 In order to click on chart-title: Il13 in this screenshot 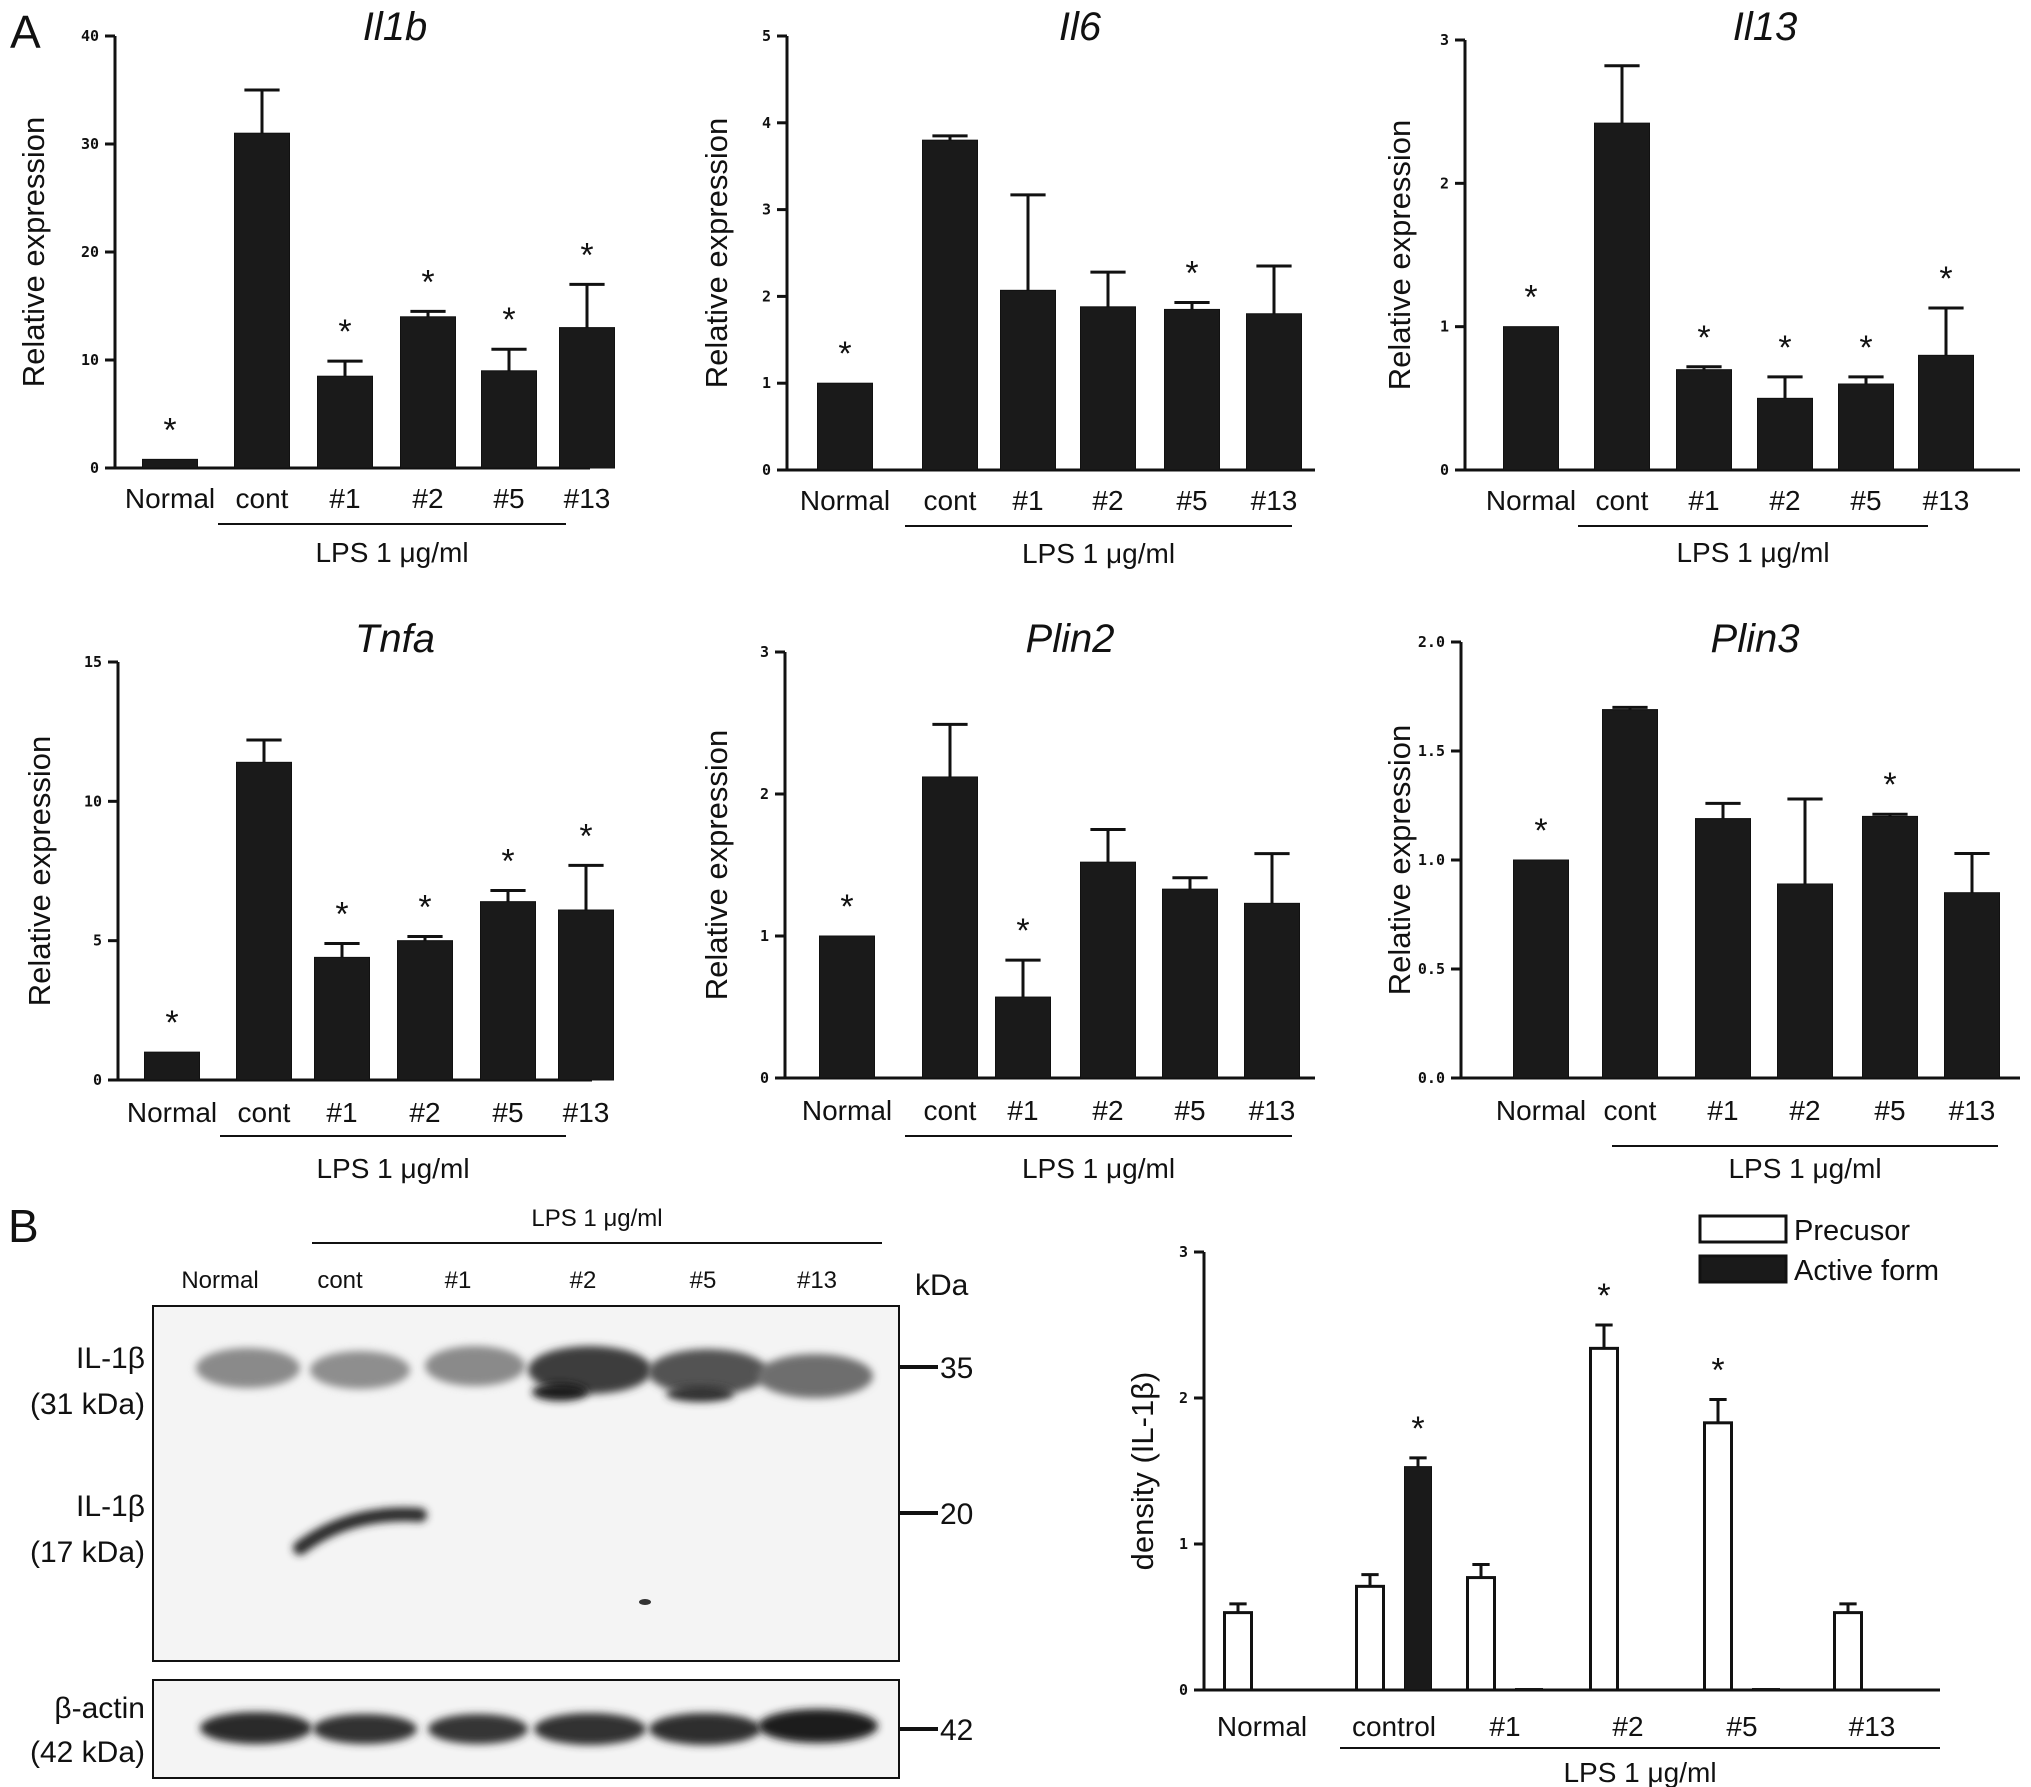, I will do `click(1765, 27)`.